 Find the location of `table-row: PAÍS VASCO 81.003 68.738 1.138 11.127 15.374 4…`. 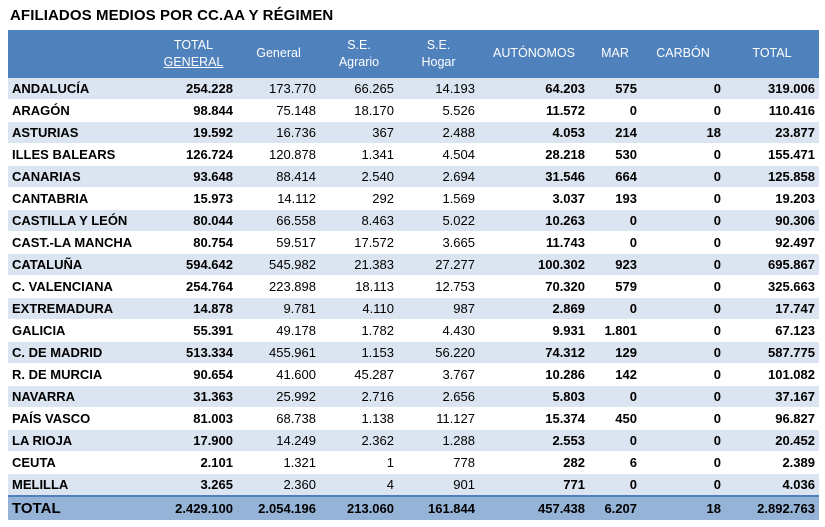

table-row: PAÍS VASCO 81.003 68.738 1.138 11.127 15.374 4… is located at coordinates (413, 418).